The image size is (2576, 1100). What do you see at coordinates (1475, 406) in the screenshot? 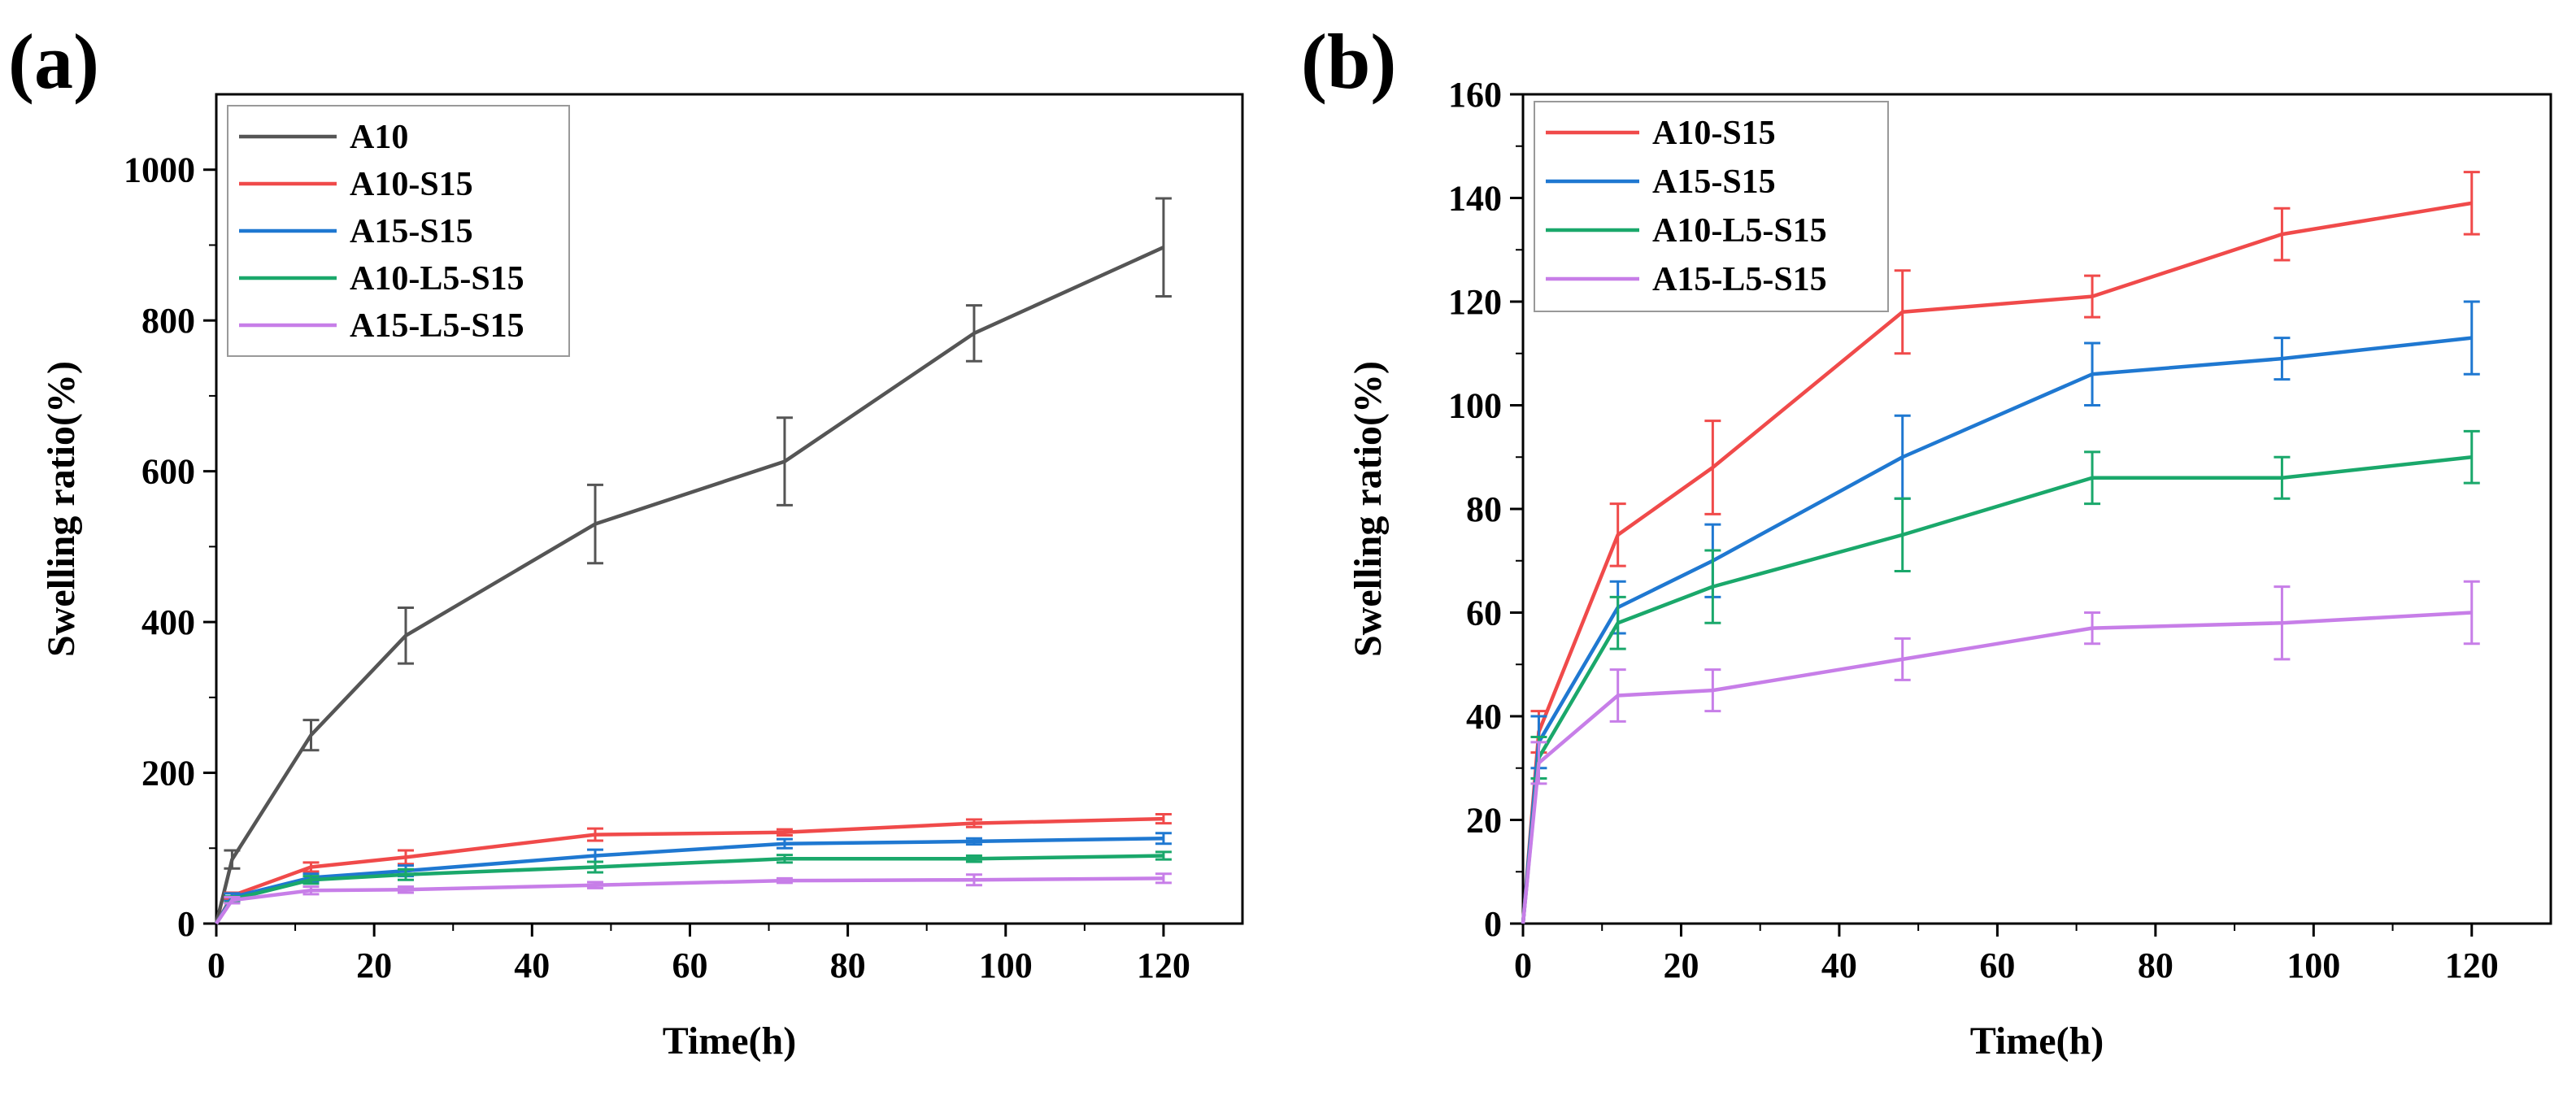
I see `y-tick-label: 100` at bounding box center [1475, 406].